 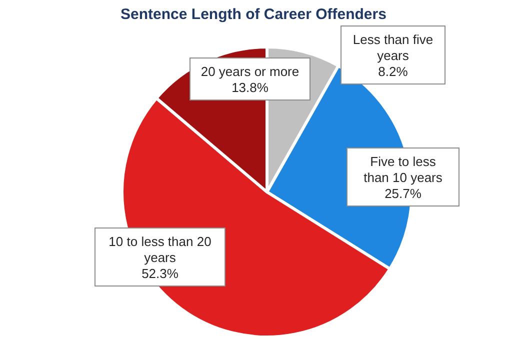 I want to click on data-label: 13.8%, so click(x=250, y=87).